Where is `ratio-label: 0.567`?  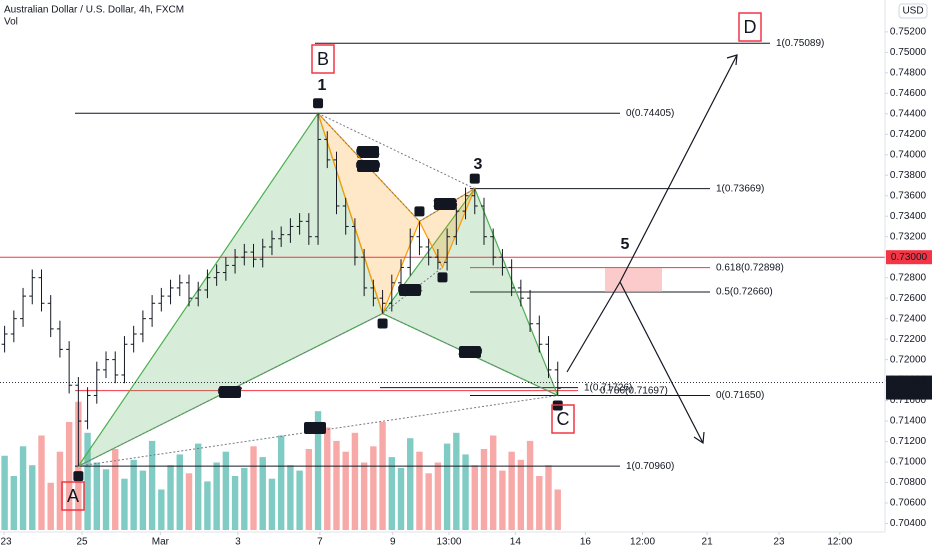
ratio-label: 0.567 is located at coordinates (229, 392).